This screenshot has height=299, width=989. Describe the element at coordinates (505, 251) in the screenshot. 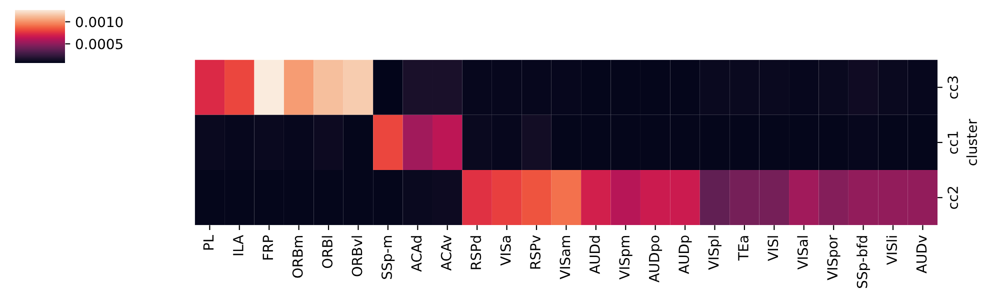

I see `x-tick-label: VISa` at that location.